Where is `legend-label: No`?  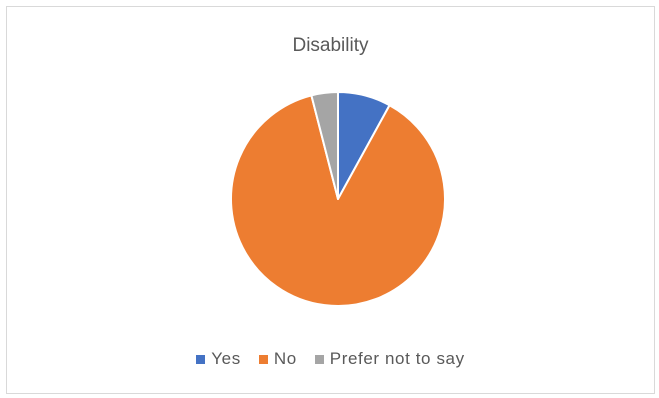 legend-label: No is located at coordinates (285, 358).